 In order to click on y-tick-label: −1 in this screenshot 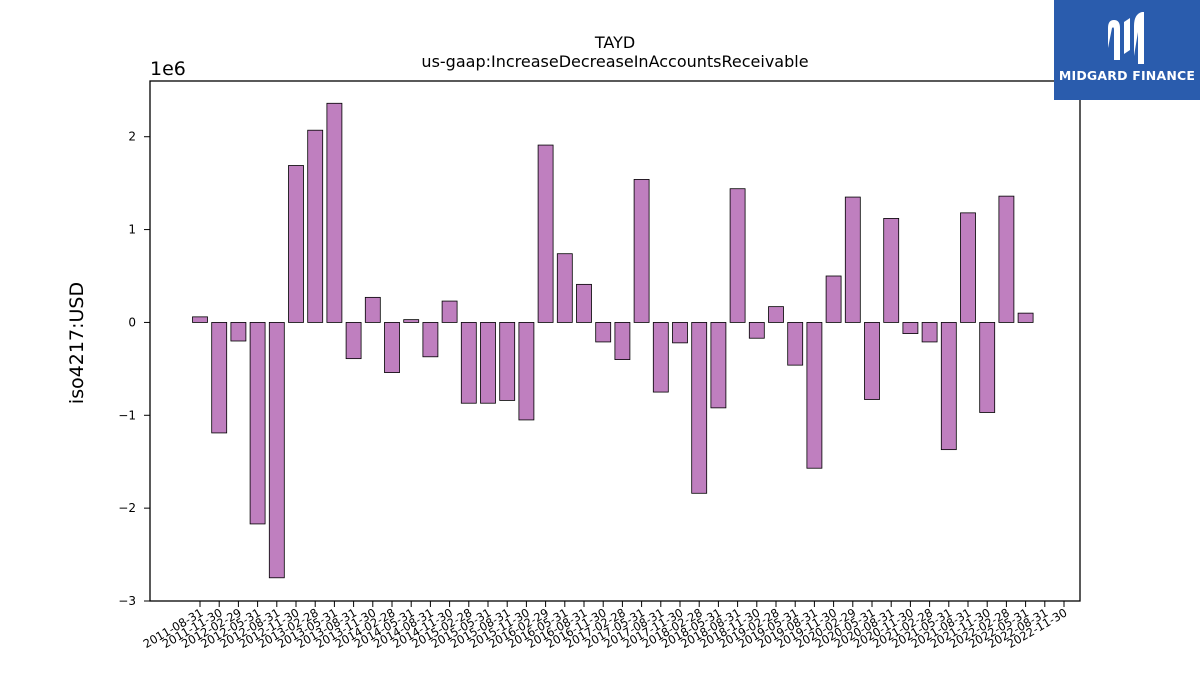, I will do `click(127, 415)`.